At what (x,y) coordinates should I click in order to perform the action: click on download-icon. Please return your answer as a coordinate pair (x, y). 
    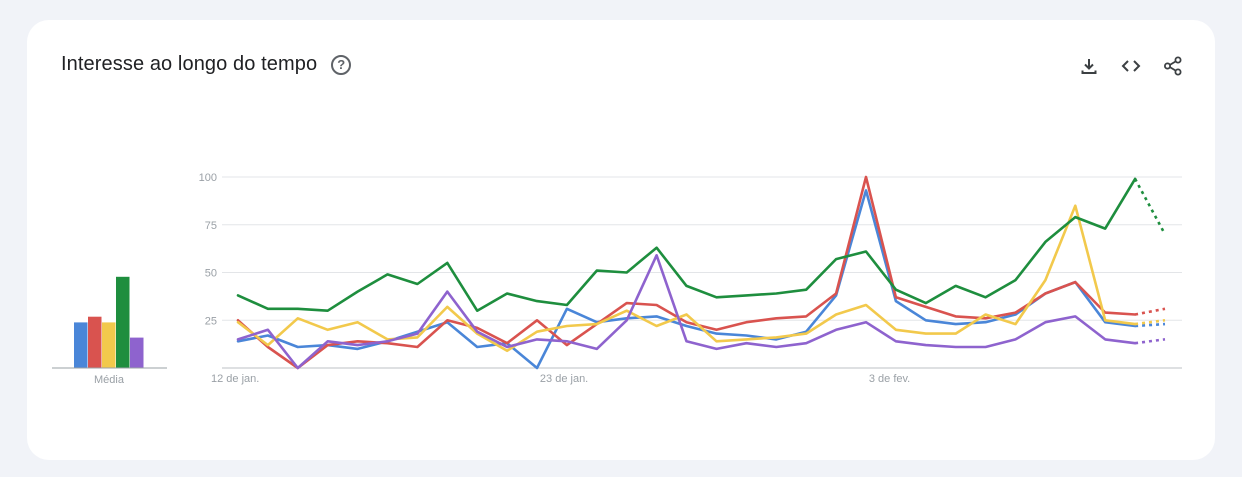
    Looking at the image, I should click on (1089, 66).